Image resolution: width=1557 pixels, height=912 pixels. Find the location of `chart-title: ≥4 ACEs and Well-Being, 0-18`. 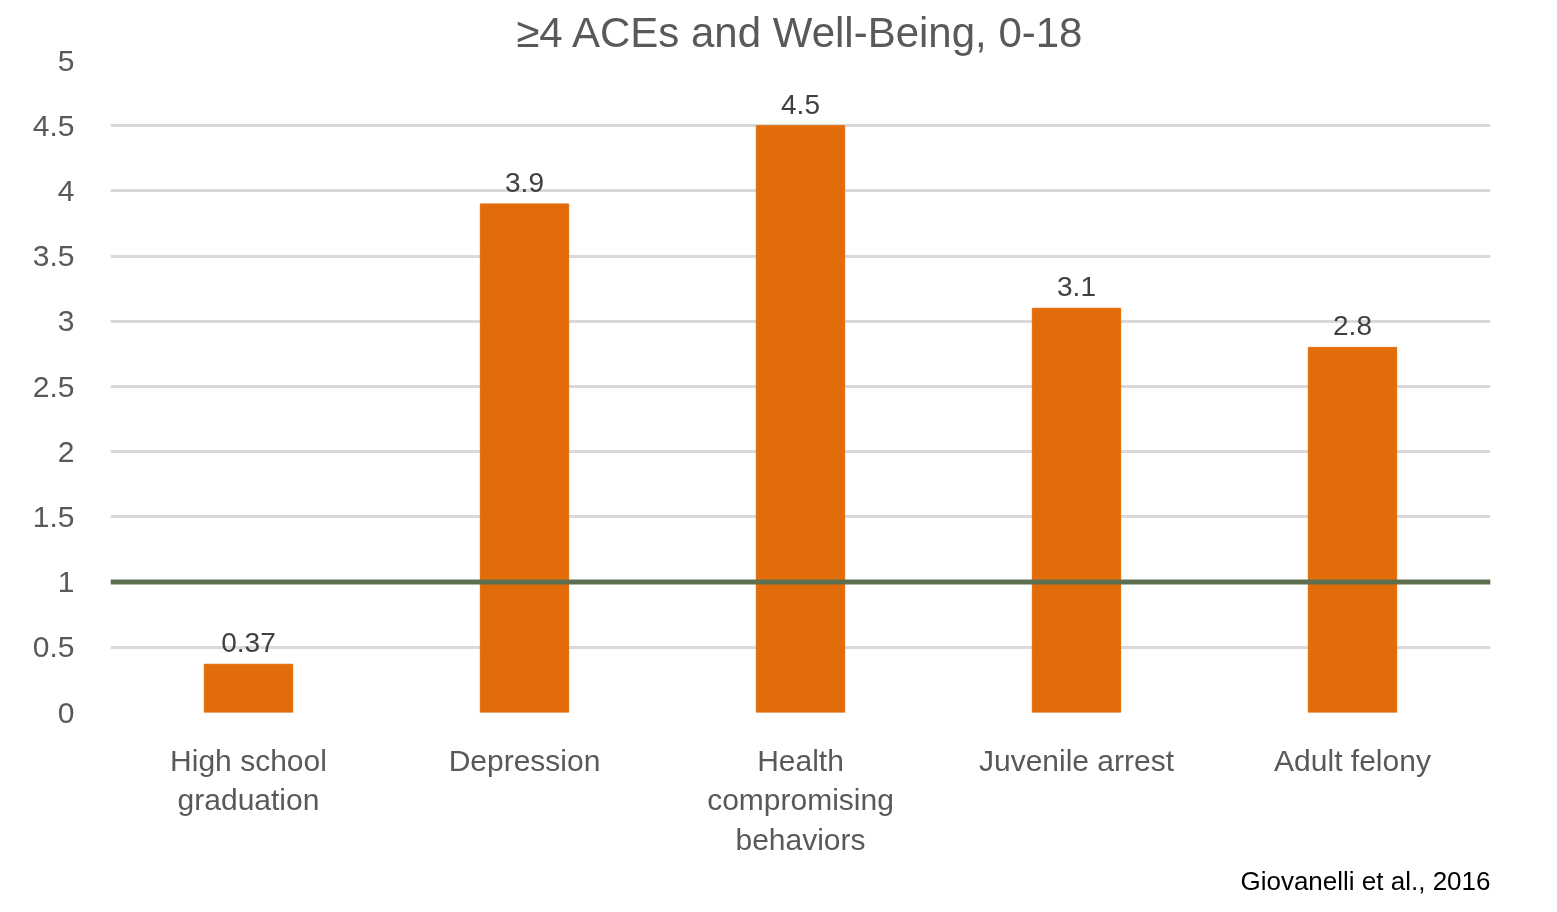

chart-title: ≥4 ACEs and Well-Being, 0-18 is located at coordinates (799, 32).